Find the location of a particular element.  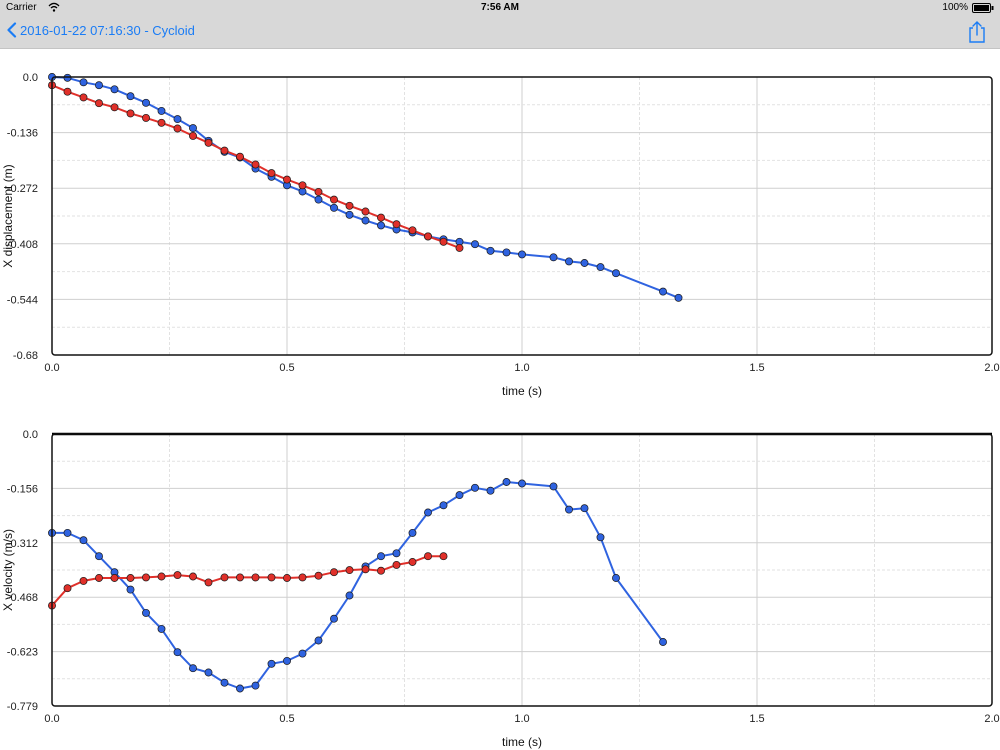

battery-percentage: 100% is located at coordinates (955, 7).